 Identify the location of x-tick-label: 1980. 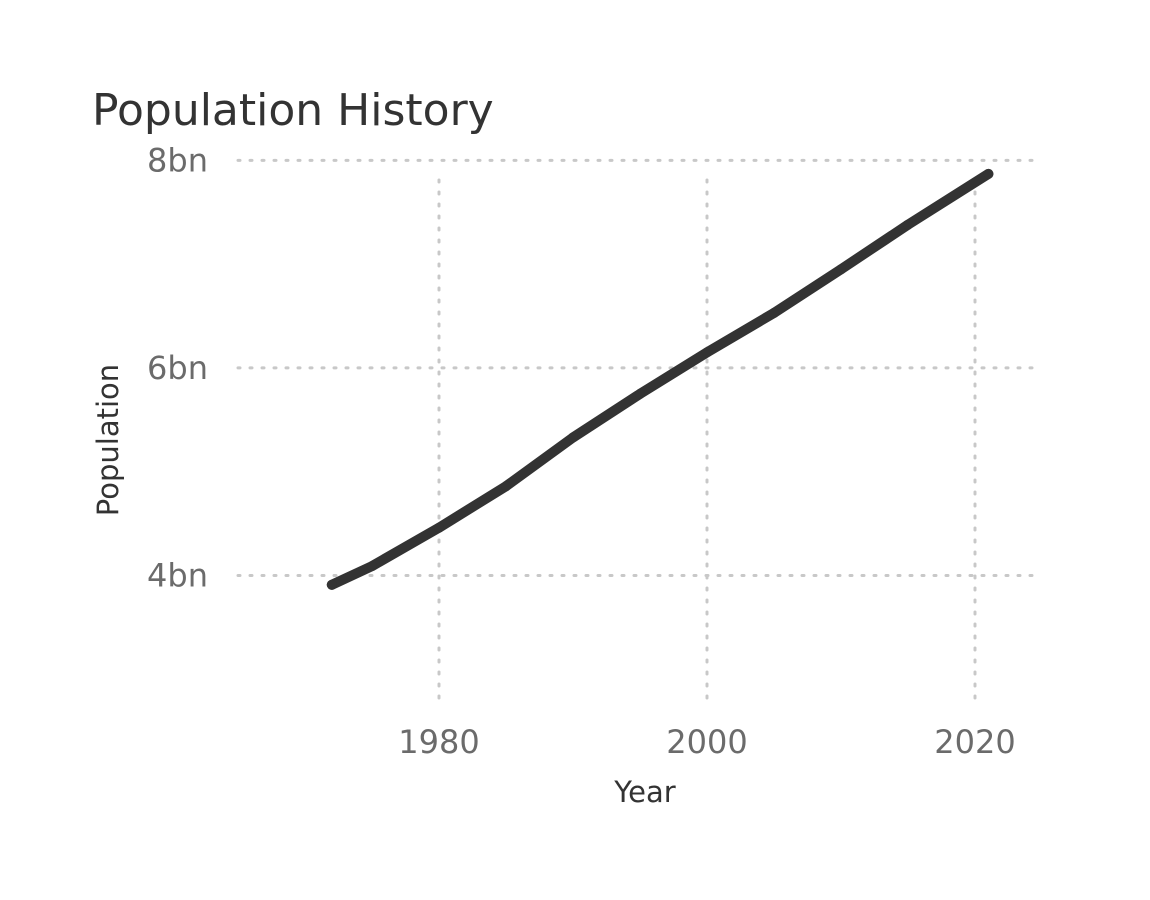
(438, 742).